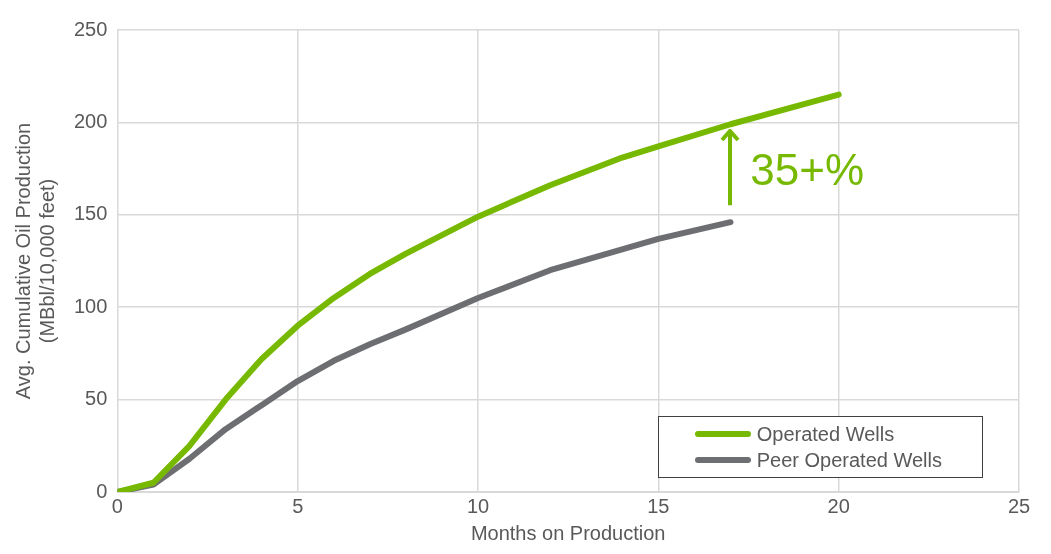  What do you see at coordinates (568, 532) in the screenshot?
I see `x-axis-title: Months on Production` at bounding box center [568, 532].